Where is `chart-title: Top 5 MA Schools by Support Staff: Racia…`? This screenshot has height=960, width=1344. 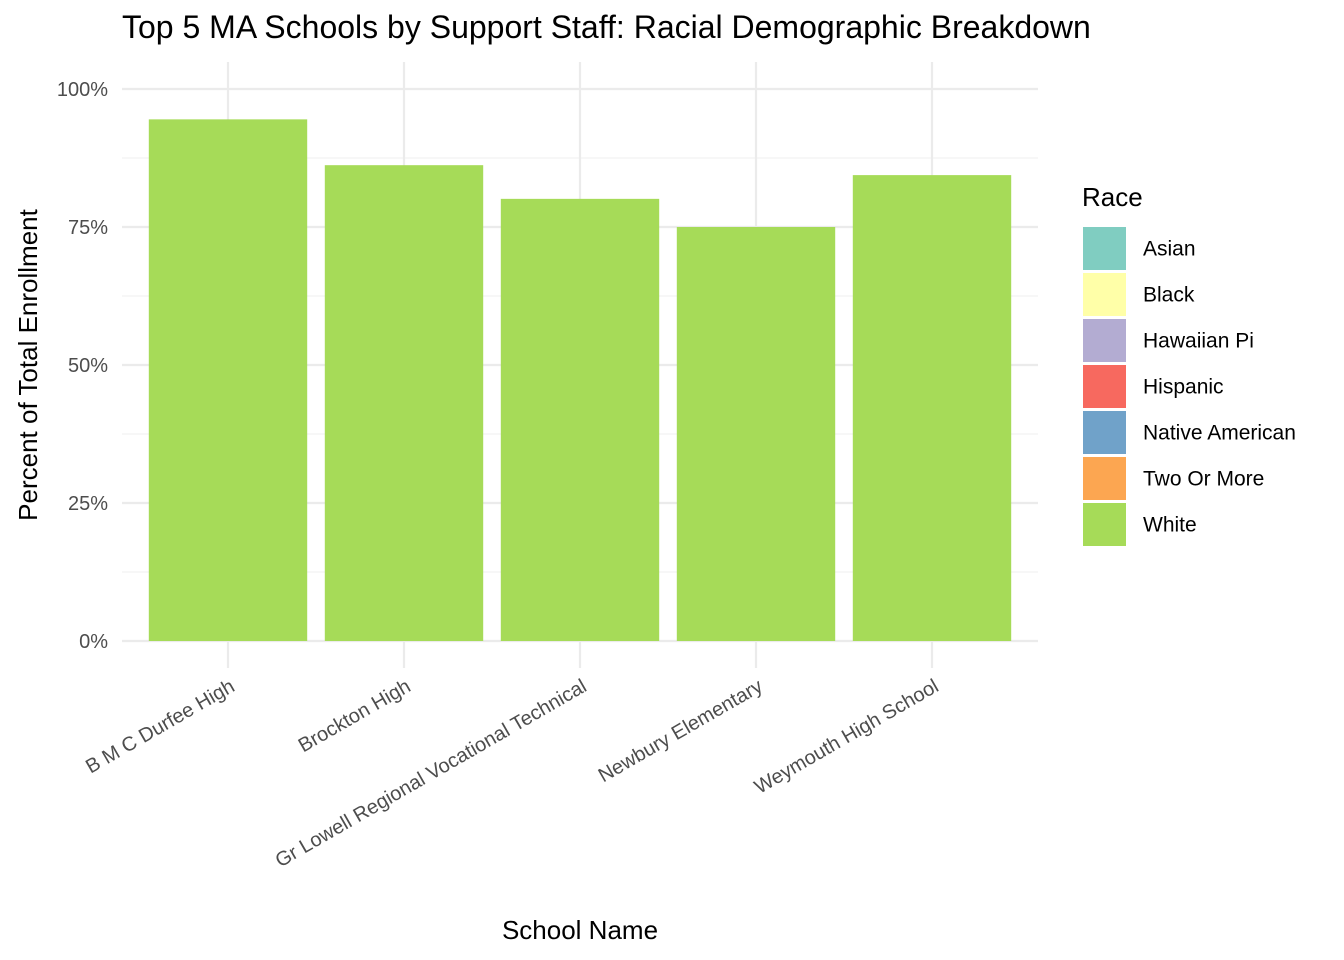 chart-title: Top 5 MA Schools by Support Staff: Racia… is located at coordinates (606, 27).